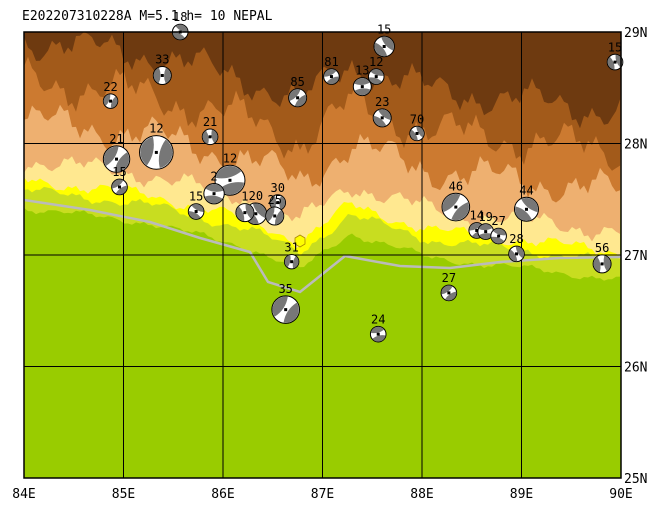  I want to click on beachball: 19, so click(485, 225).